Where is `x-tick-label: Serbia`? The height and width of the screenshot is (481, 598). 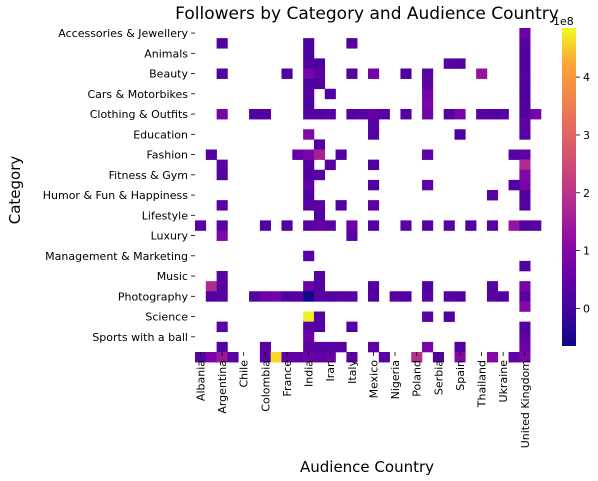 x-tick-label: Serbia is located at coordinates (438, 377).